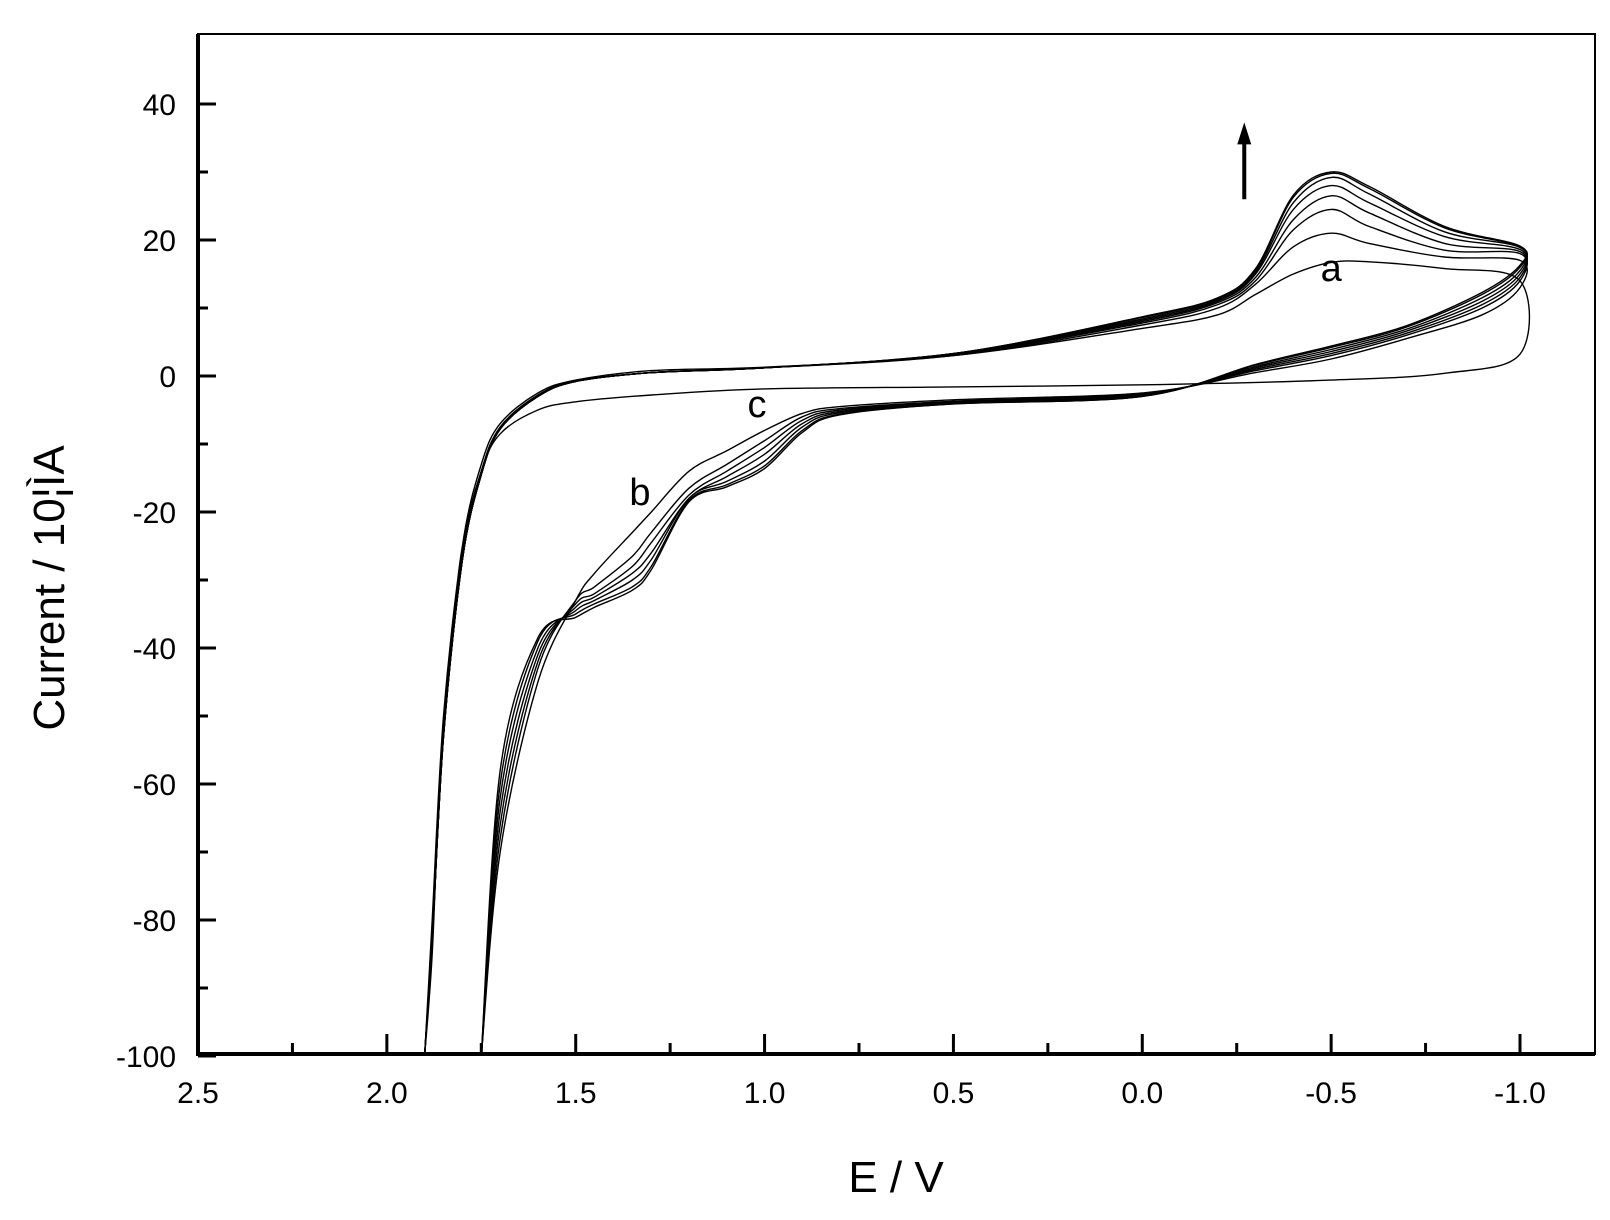 This screenshot has height=1220, width=1610. I want to click on x-tick-label: -1.0, so click(1520, 1093).